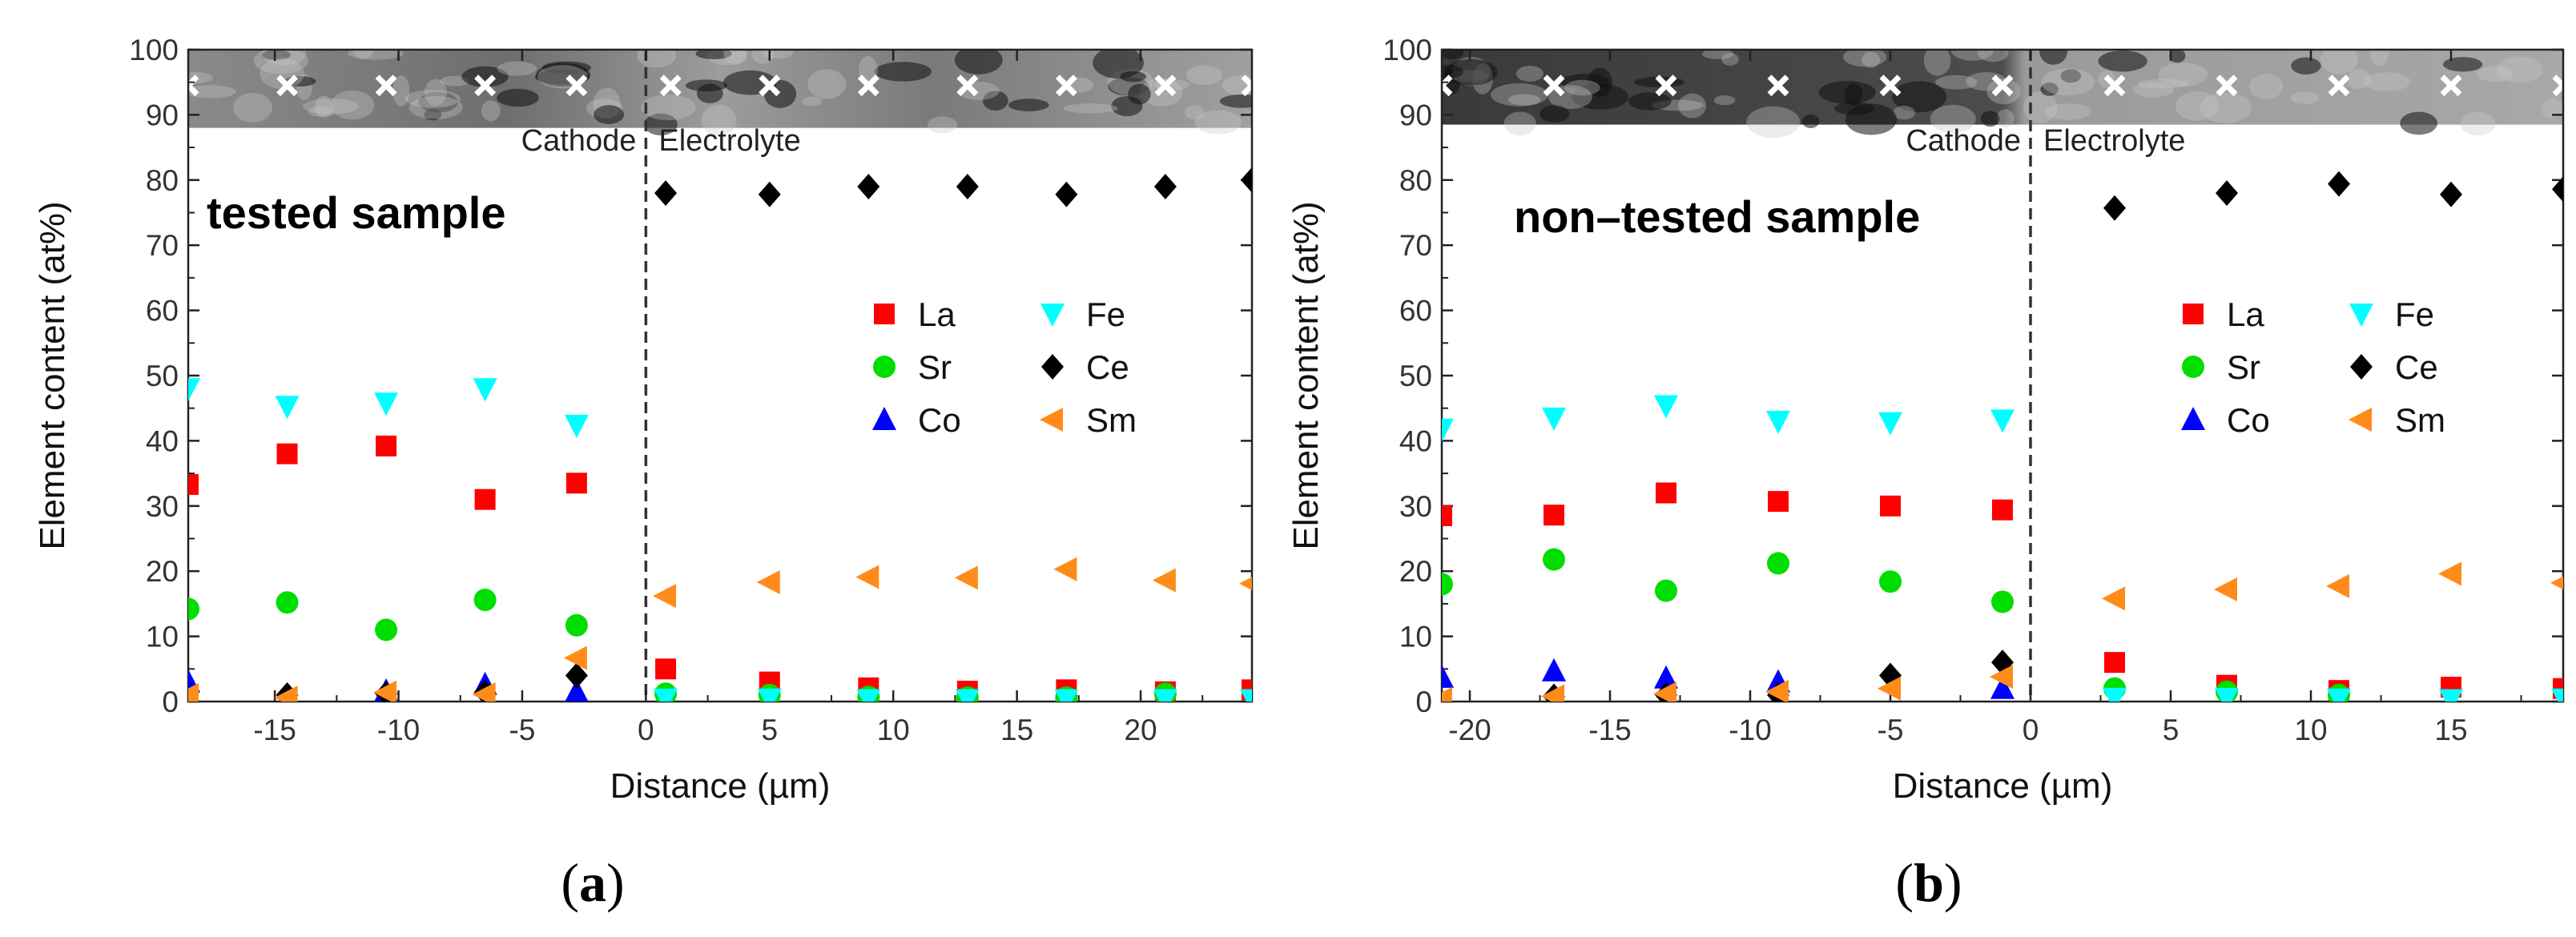  I want to click on sample-label: non–tested sample, so click(1717, 216).